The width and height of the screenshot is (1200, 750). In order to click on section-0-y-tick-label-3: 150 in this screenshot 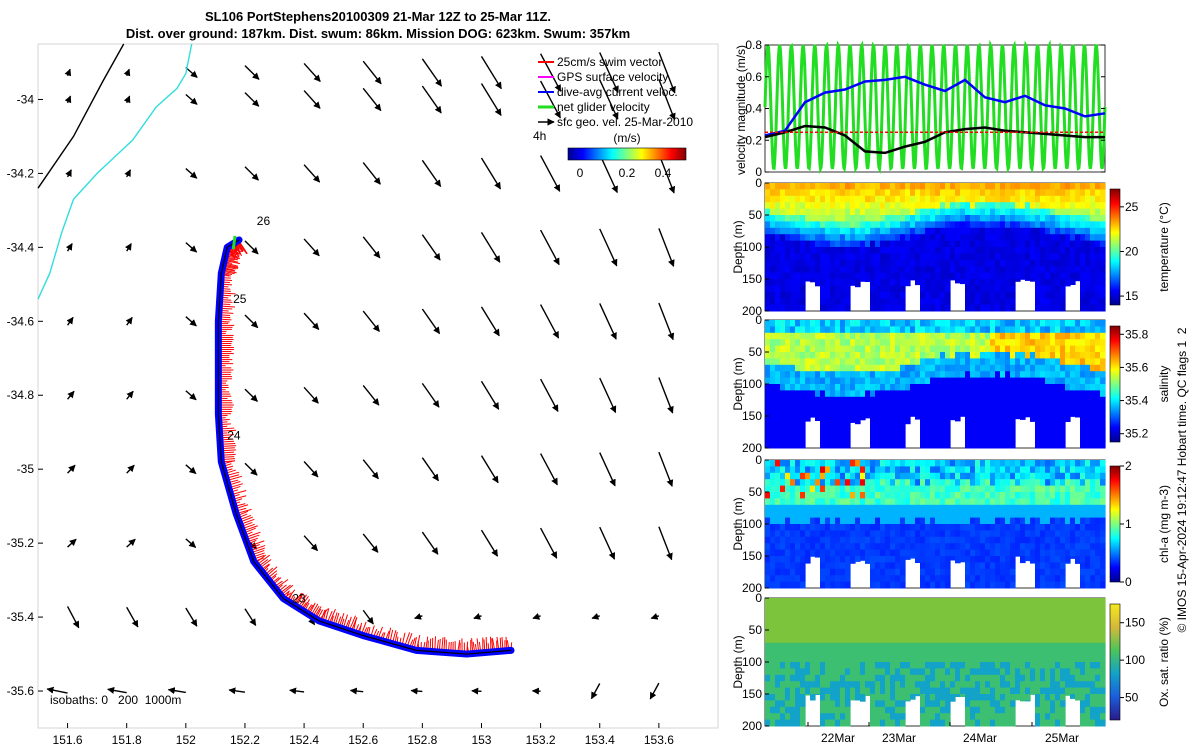, I will do `click(752, 279)`.